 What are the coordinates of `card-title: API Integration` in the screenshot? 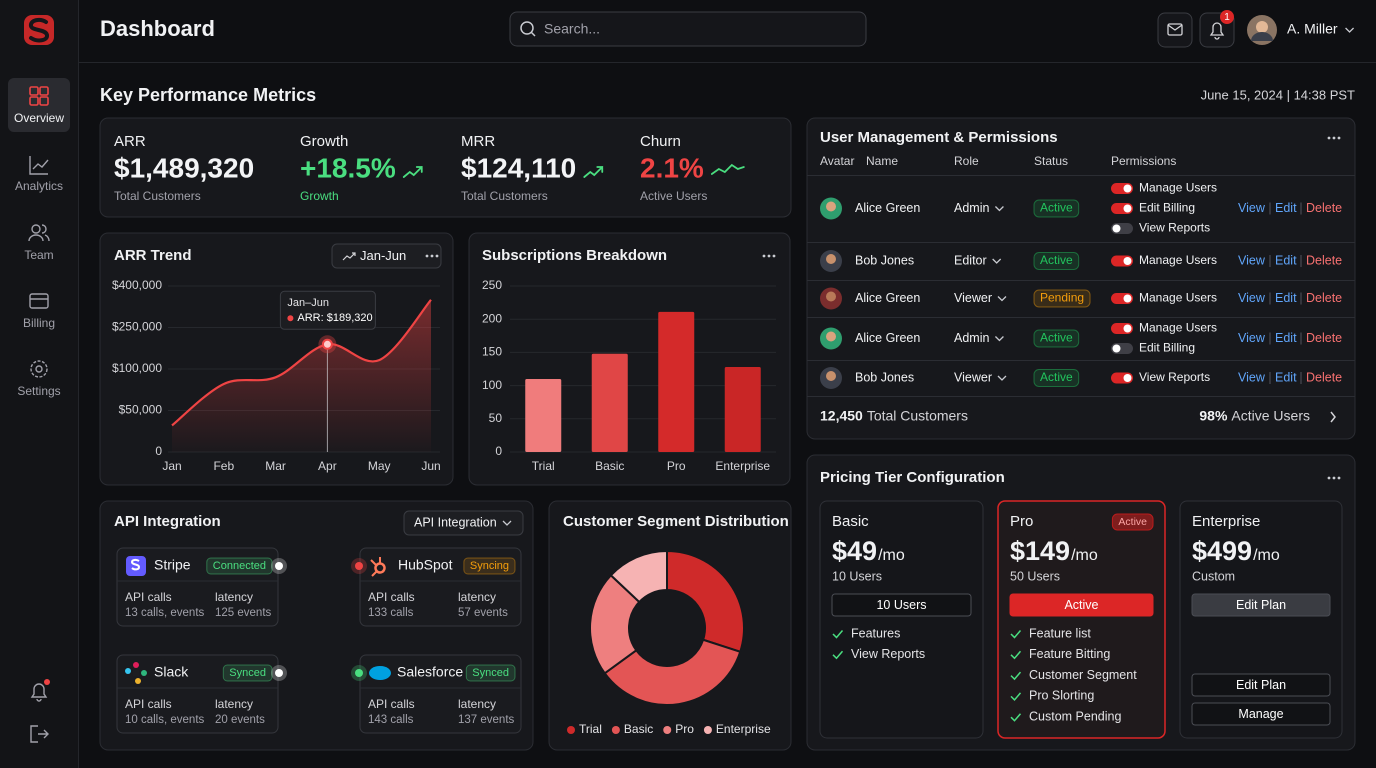 It's located at (167, 521).